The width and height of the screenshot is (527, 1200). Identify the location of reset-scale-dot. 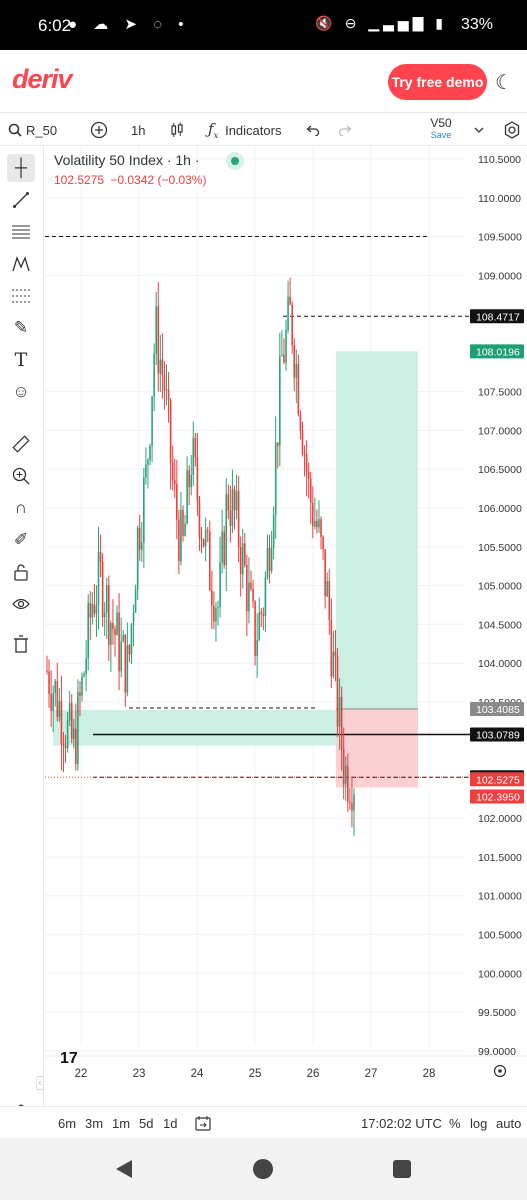
(500, 1071).